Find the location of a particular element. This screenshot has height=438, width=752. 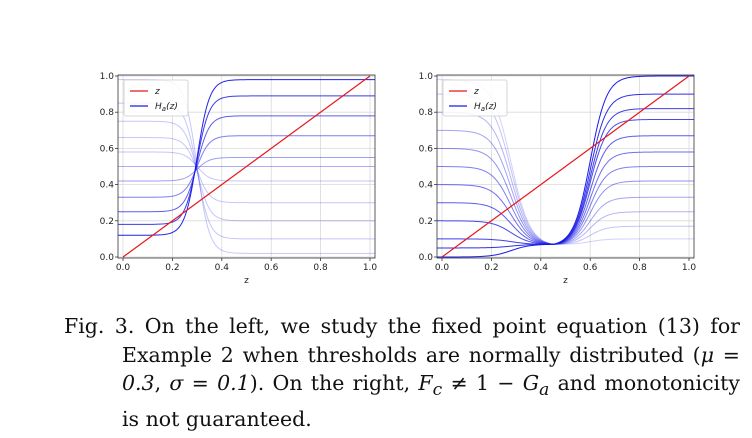

caption-neq: ≠ 1 − is located at coordinates (482, 383).